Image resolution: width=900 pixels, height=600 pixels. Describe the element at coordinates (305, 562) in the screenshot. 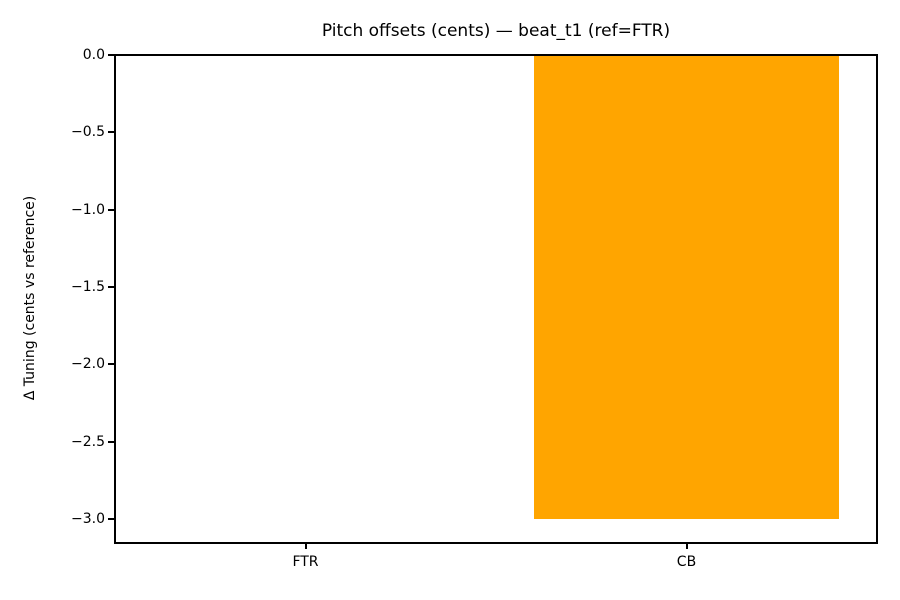

I see `x-tick-label-FTR: FTR` at that location.